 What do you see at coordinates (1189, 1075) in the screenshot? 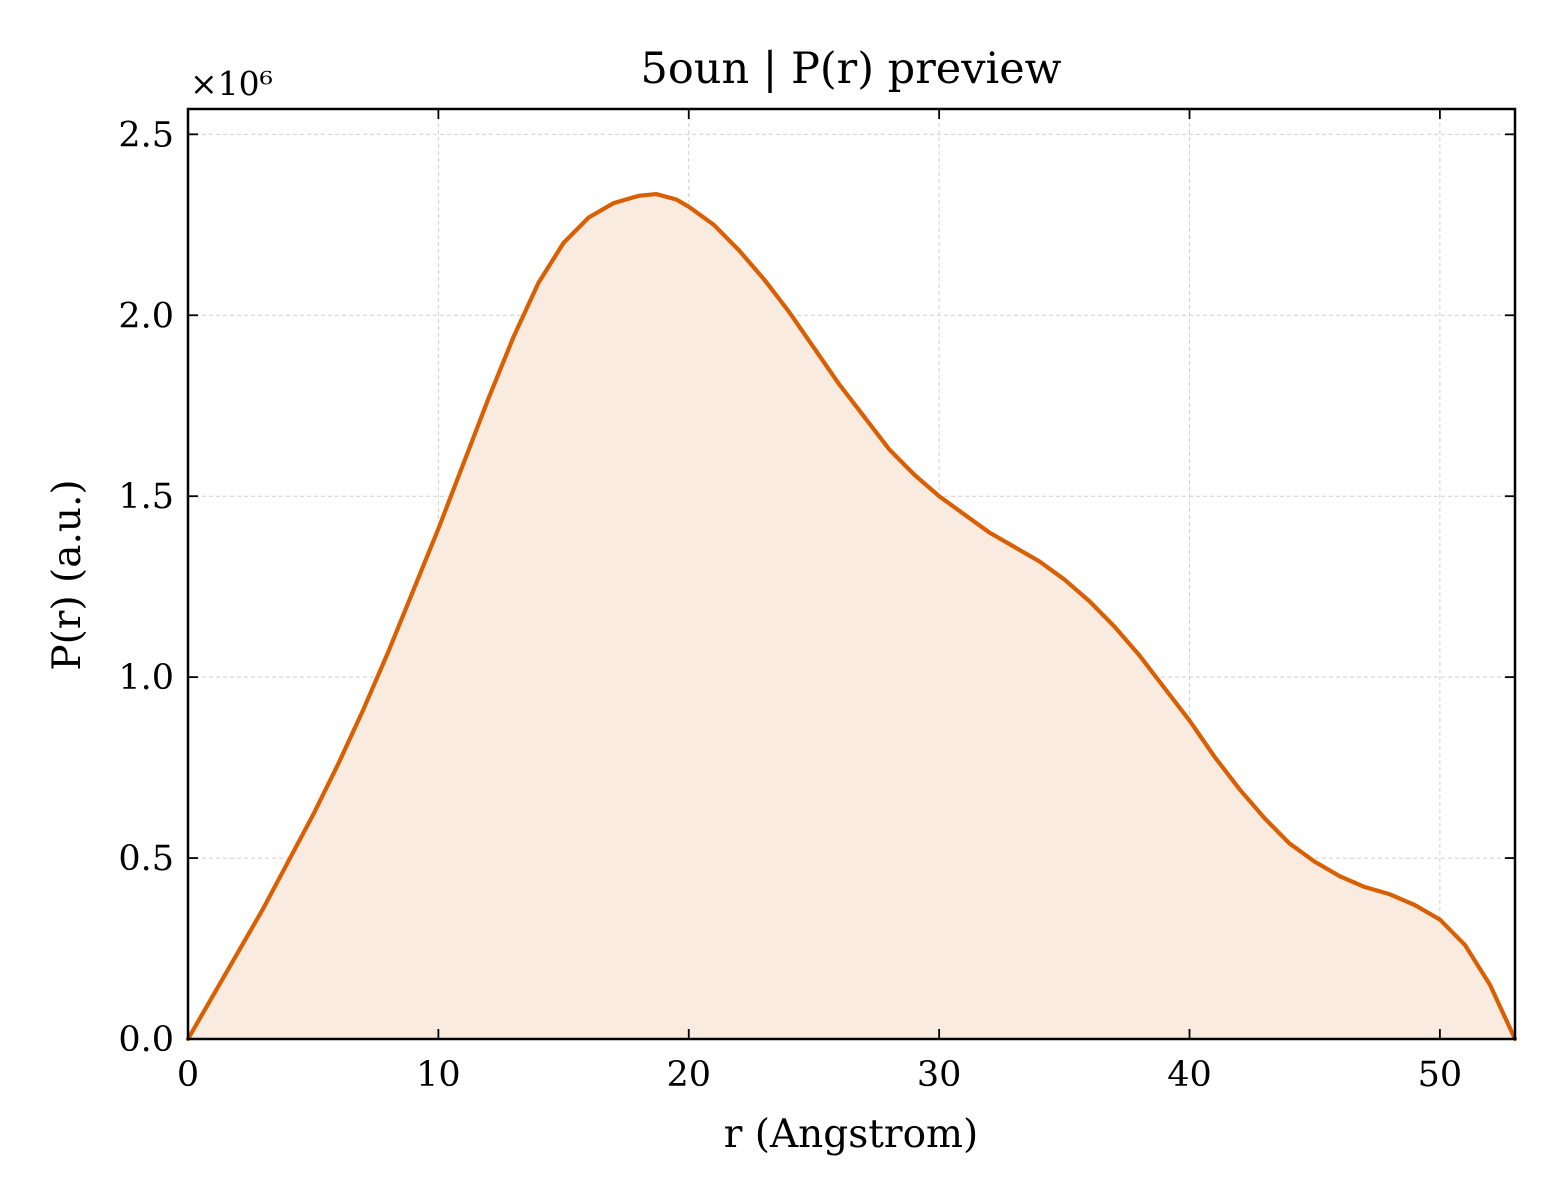
I see `x-tick-label: 40` at bounding box center [1189, 1075].